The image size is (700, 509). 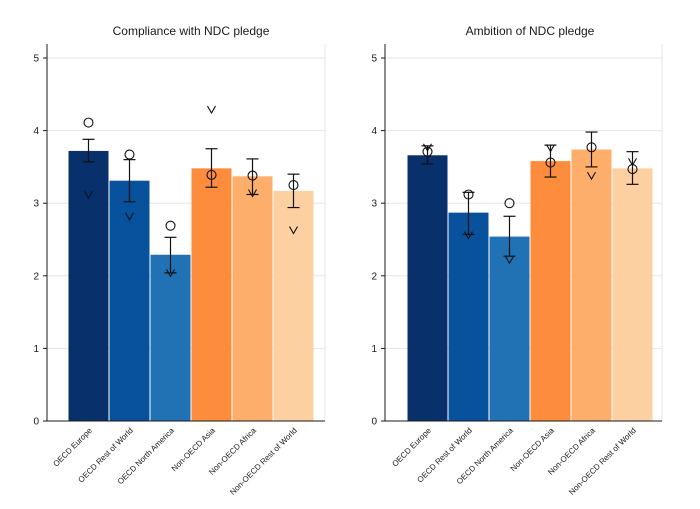 What do you see at coordinates (530, 31) in the screenshot?
I see `chart-title: Ambition of NDC pledge` at bounding box center [530, 31].